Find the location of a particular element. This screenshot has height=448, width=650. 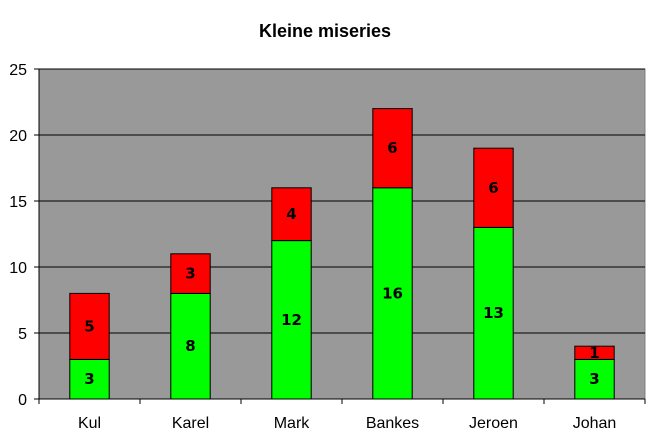

y-tick-label: 20 is located at coordinates (18, 136).